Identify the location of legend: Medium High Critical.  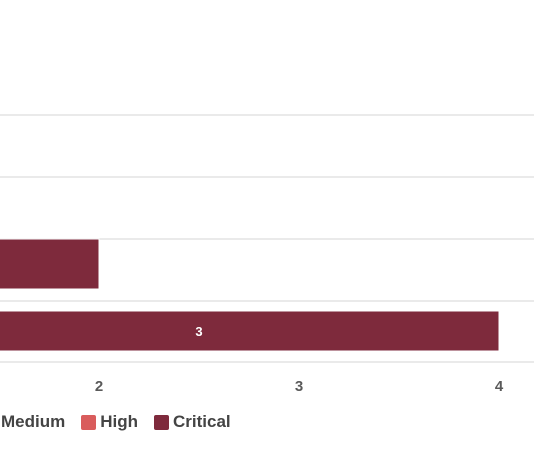
(123, 422).